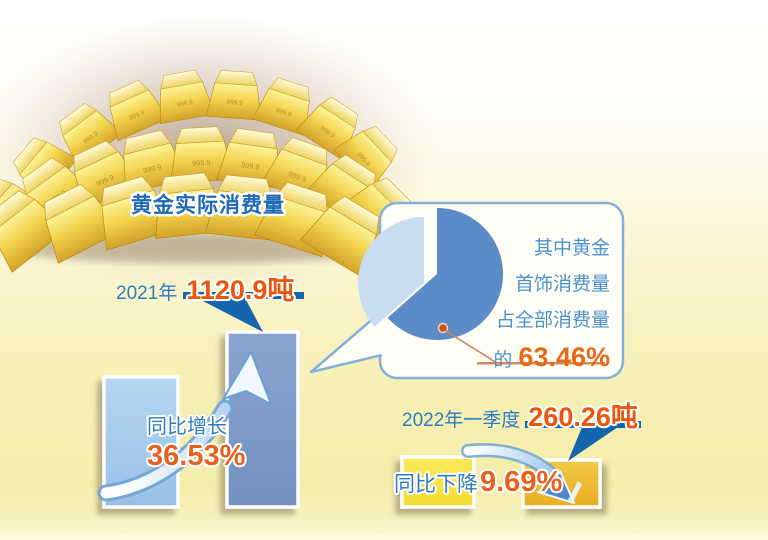 The image size is (768, 540). I want to click on pie-share-value: 63.46%, so click(564, 357).